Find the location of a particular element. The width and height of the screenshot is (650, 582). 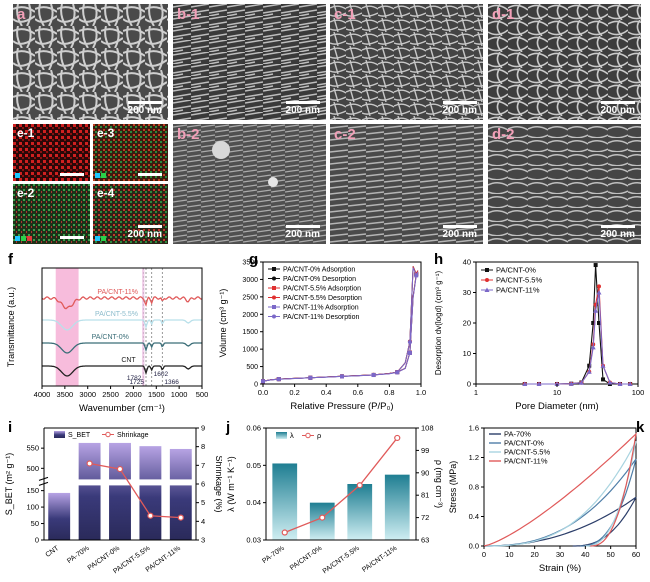

y-tick-label: 2000 is located at coordinates (250, 315).